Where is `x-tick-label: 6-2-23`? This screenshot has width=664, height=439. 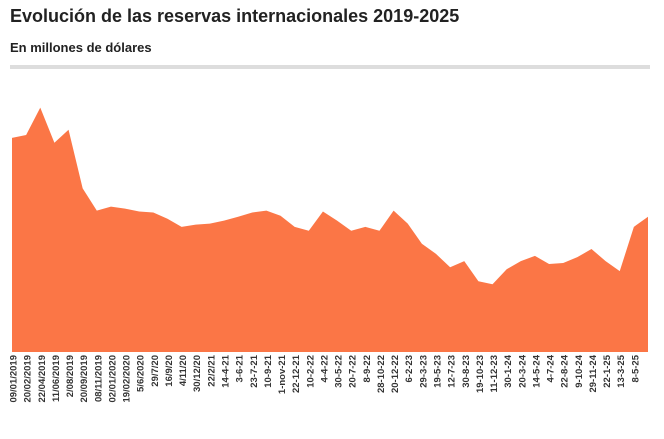
x-tick-label: 6-2-23 is located at coordinates (409, 368).